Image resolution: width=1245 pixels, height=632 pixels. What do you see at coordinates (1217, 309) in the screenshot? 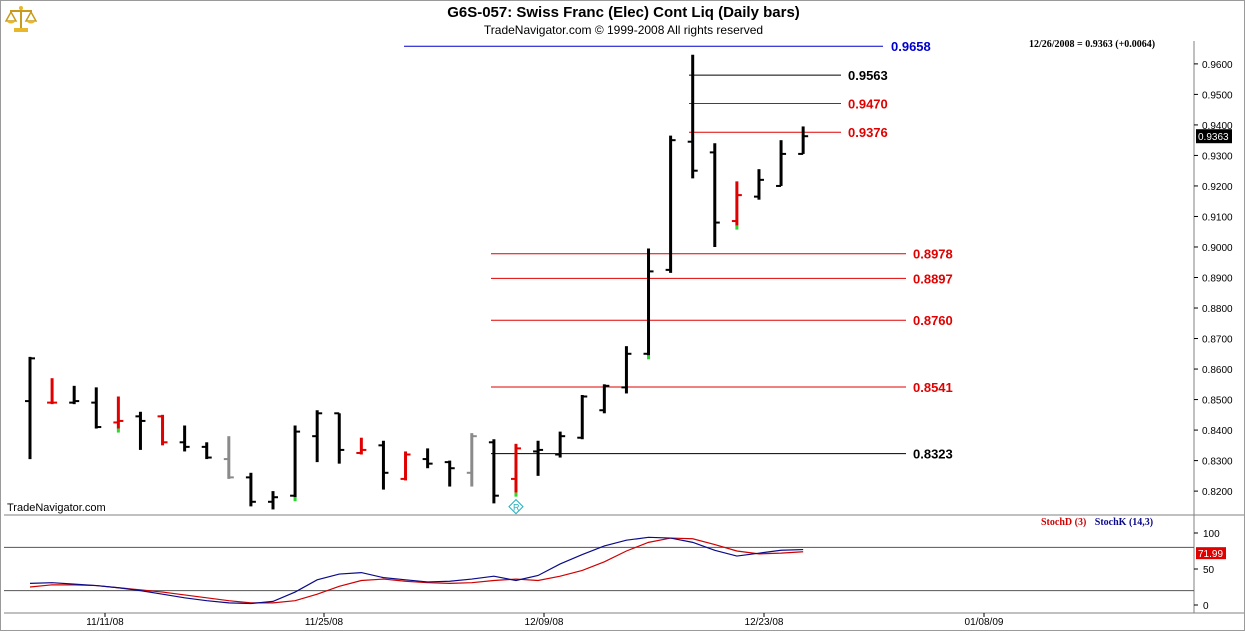
I see `y-tick-label: 0.8800` at bounding box center [1217, 309].